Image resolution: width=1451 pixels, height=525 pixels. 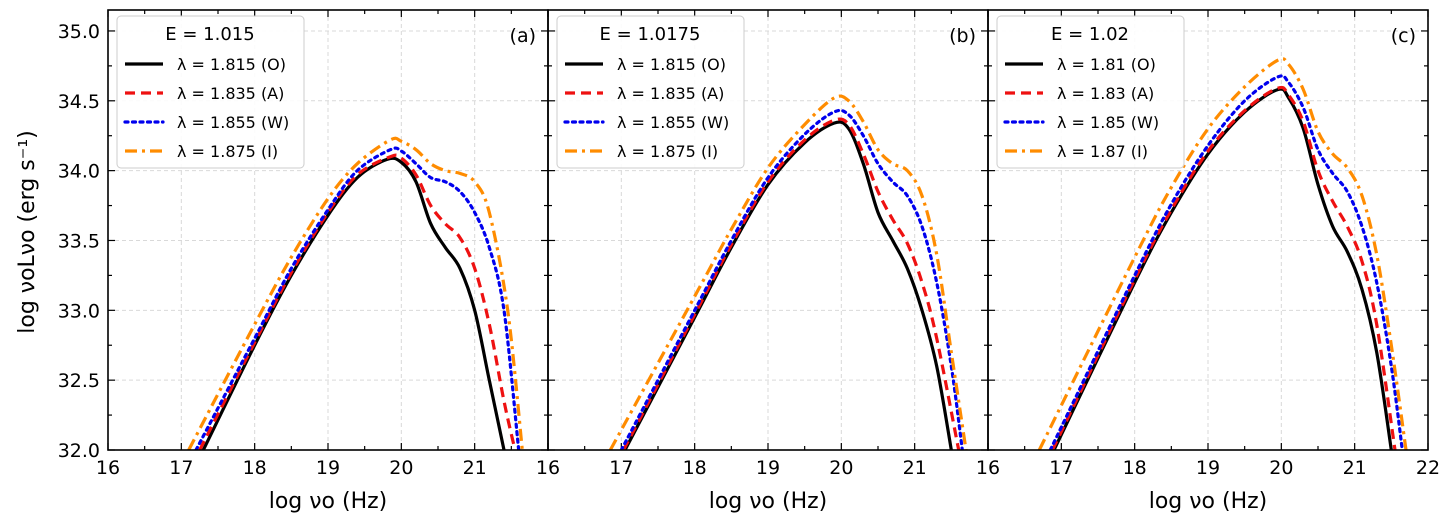 What do you see at coordinates (209, 34) in the screenshot?
I see `legend-title: E = 1.015` at bounding box center [209, 34].